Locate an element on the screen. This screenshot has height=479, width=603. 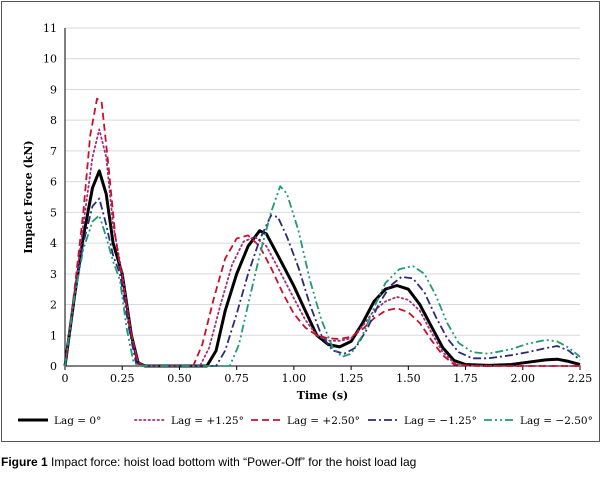
y-tick-label: 8 is located at coordinates (53, 120).